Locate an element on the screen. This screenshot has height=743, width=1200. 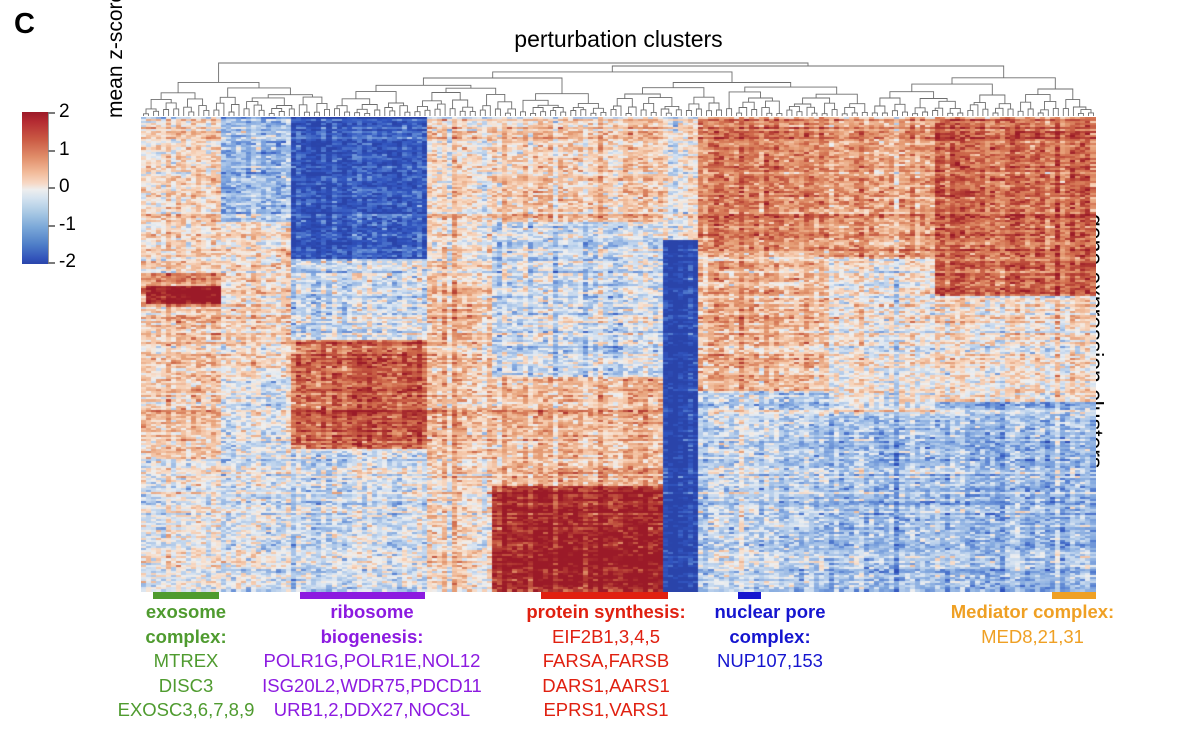
cluster-title-line: biogenesis: is located at coordinates (372, 636).